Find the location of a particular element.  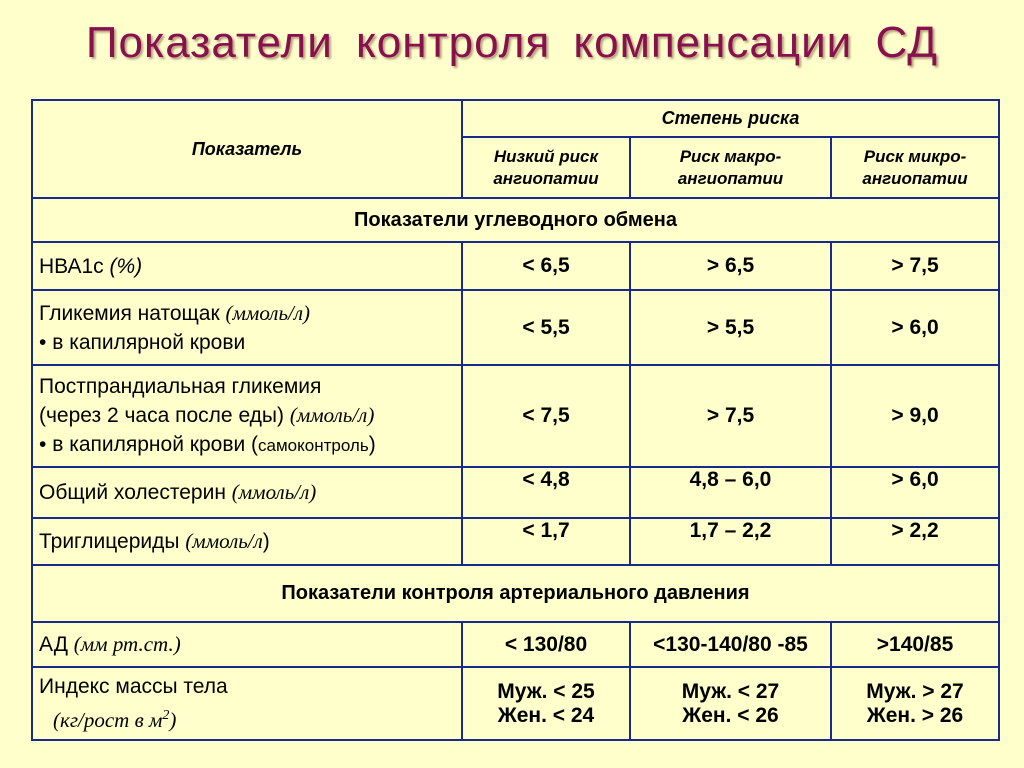

header-low-risk: Низкий риск ангиопатии is located at coordinates (546, 167).